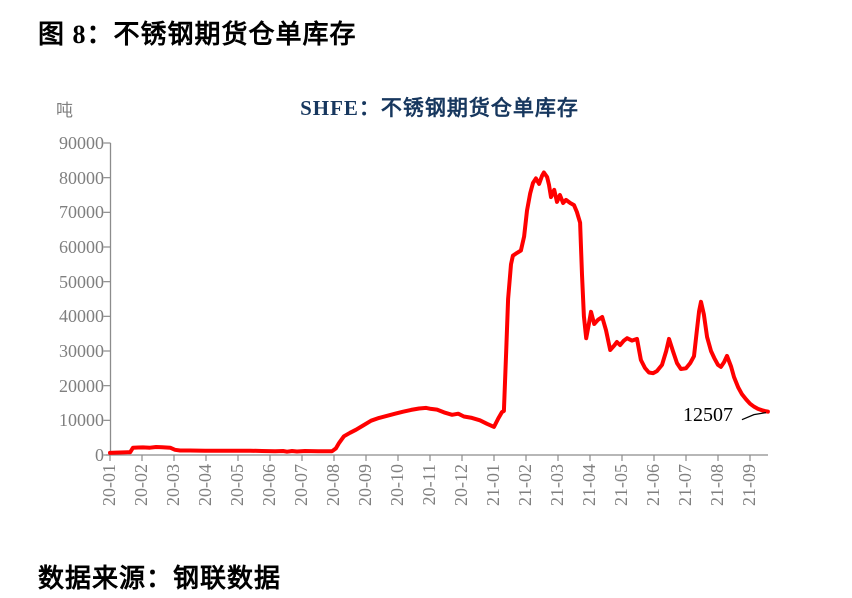 Image resolution: width=852 pixels, height=598 pixels. What do you see at coordinates (301, 485) in the screenshot?
I see `x-tick-label: 20-07` at bounding box center [301, 485].